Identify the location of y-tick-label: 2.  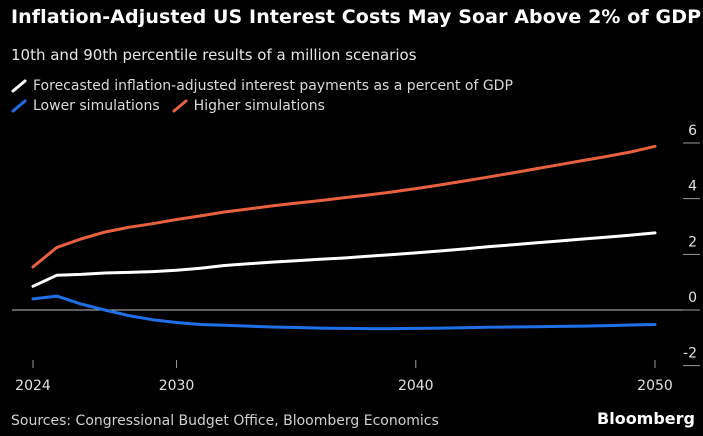
(692, 242).